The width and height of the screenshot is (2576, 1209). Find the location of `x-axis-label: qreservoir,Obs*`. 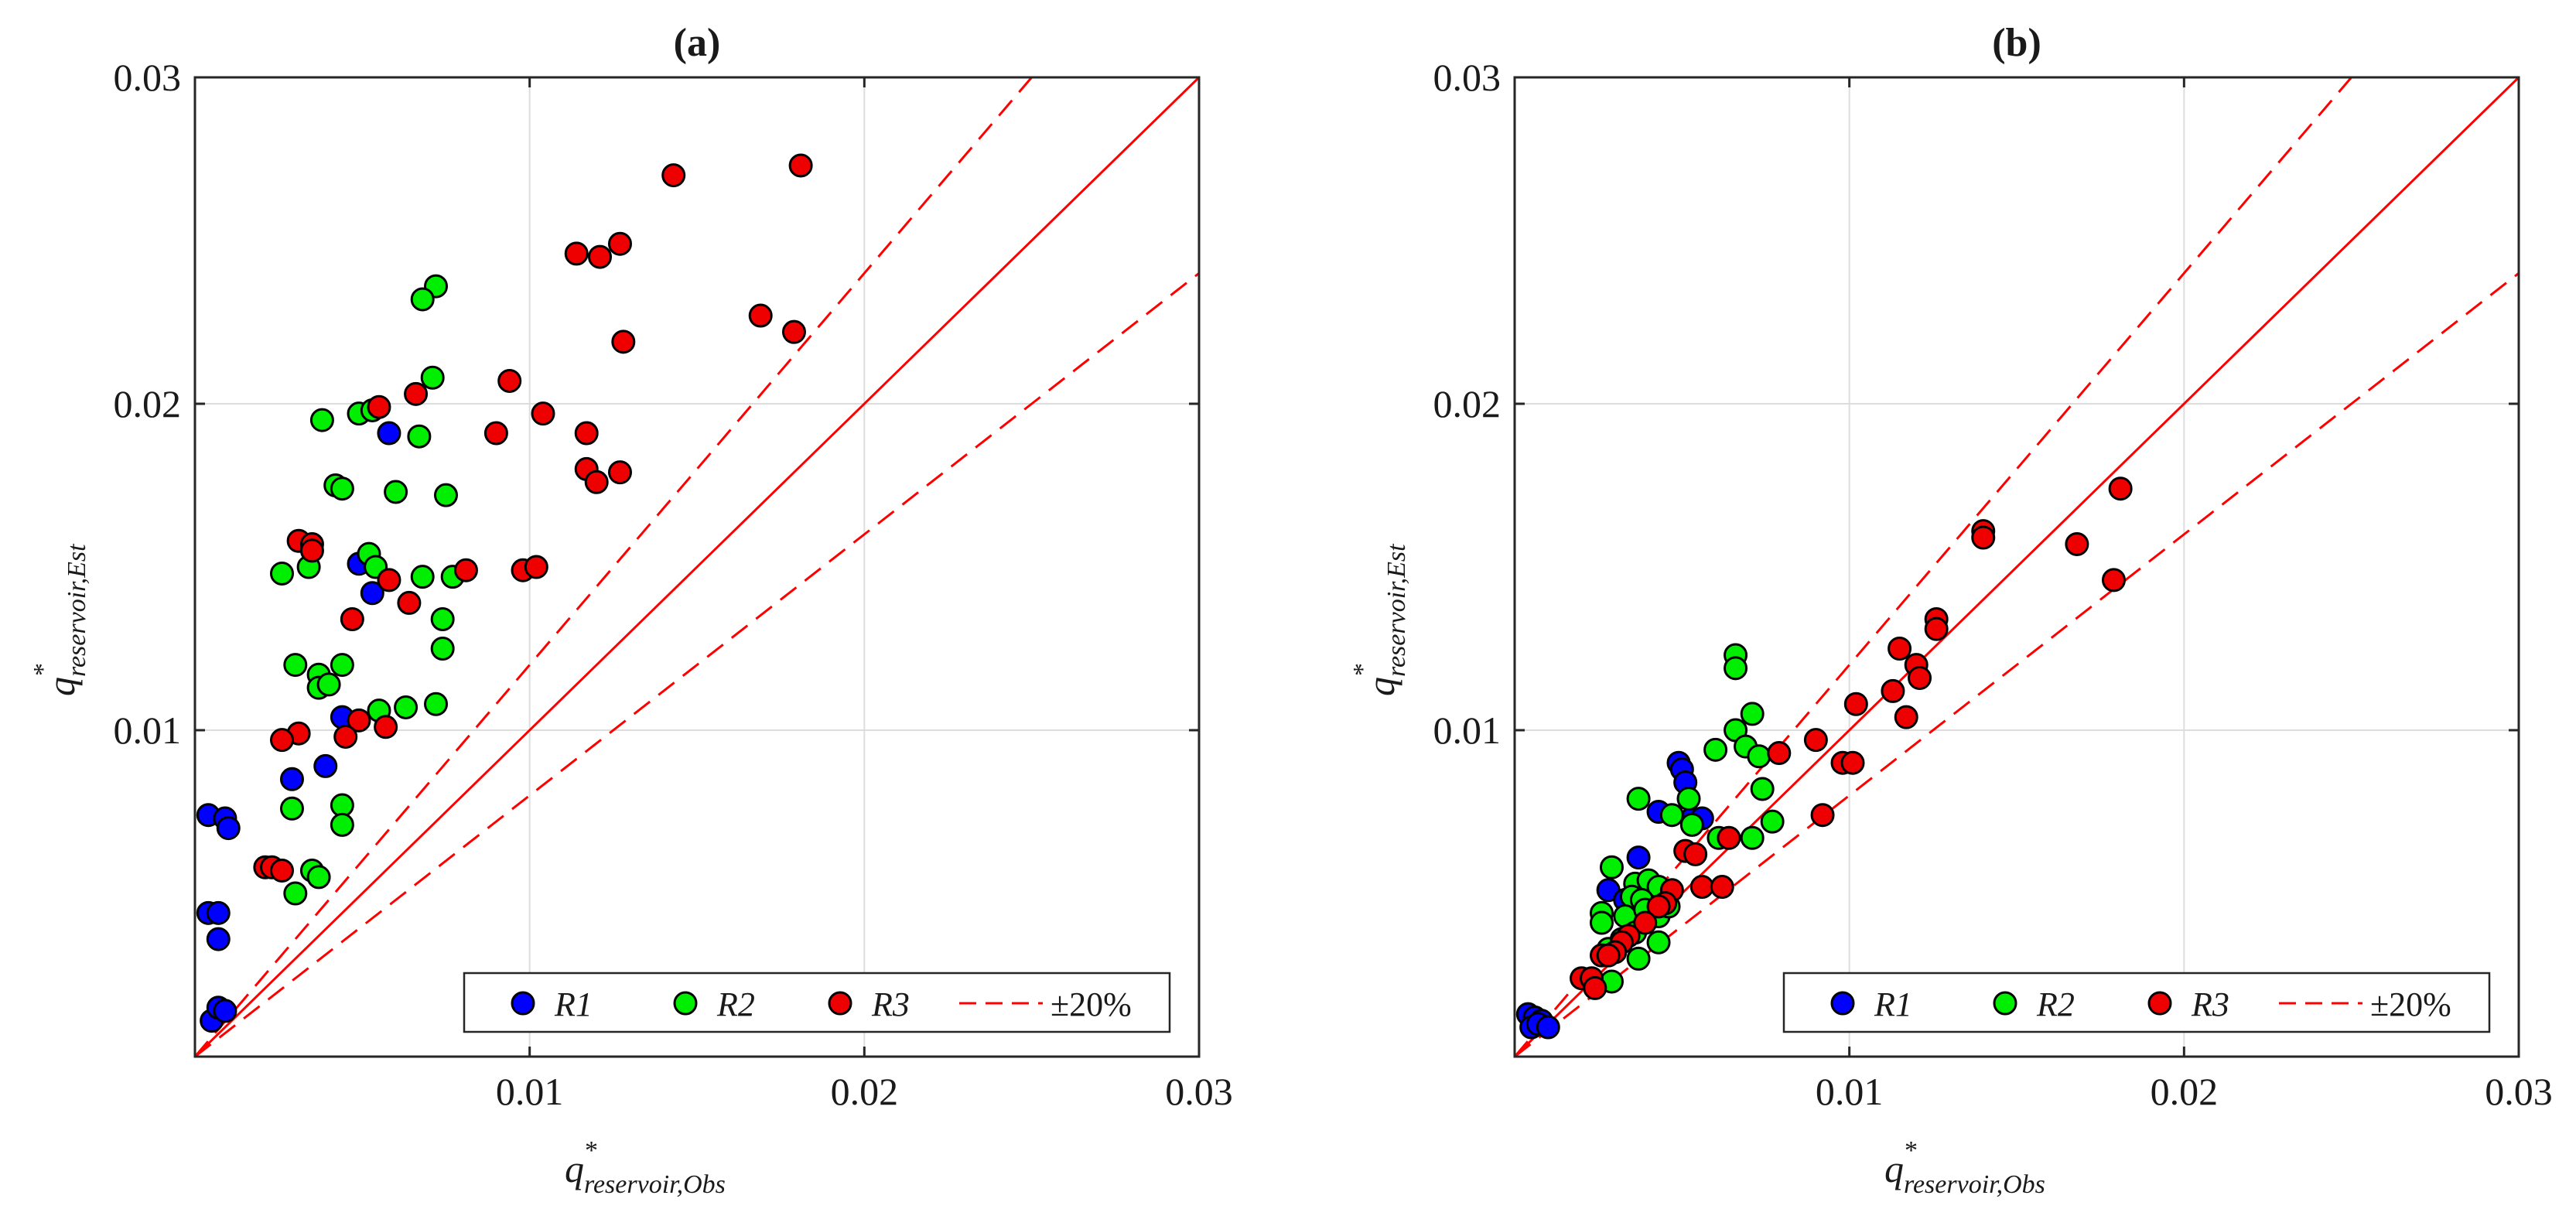

x-axis-label: qreservoir,Obs* is located at coordinates (1964, 1168).